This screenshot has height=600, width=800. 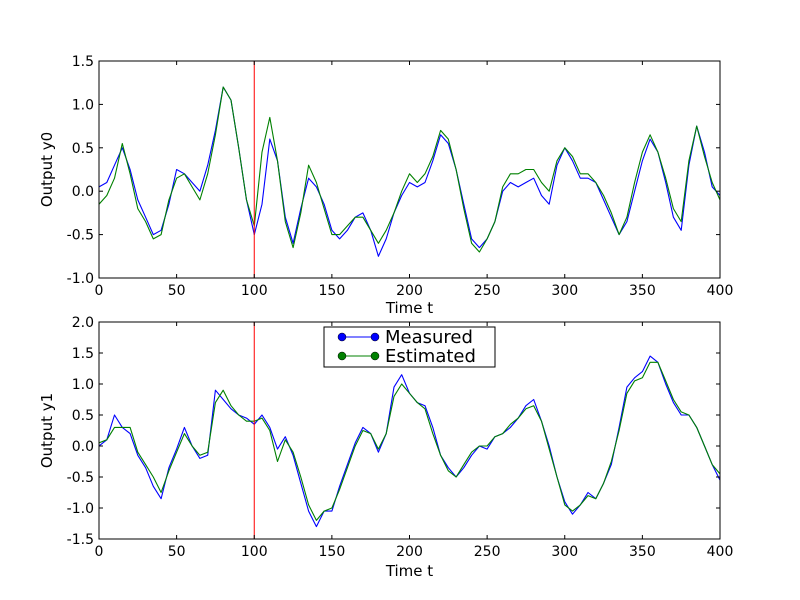 I want to click on legend-label-measured: Measured, so click(x=429, y=337).